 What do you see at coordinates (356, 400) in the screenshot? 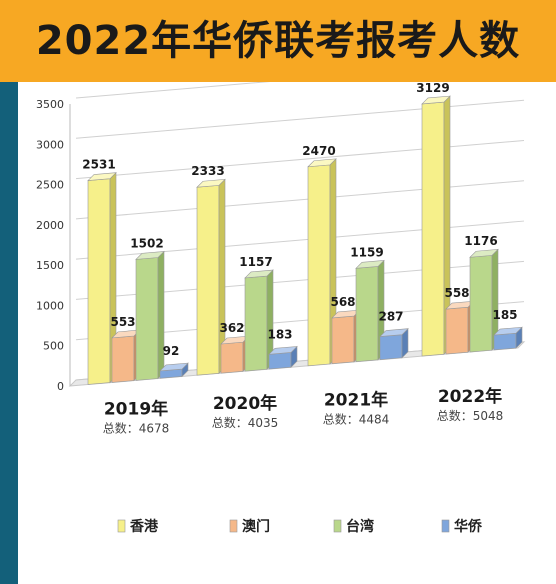
I see `x-category-label: 2021年` at bounding box center [356, 400].